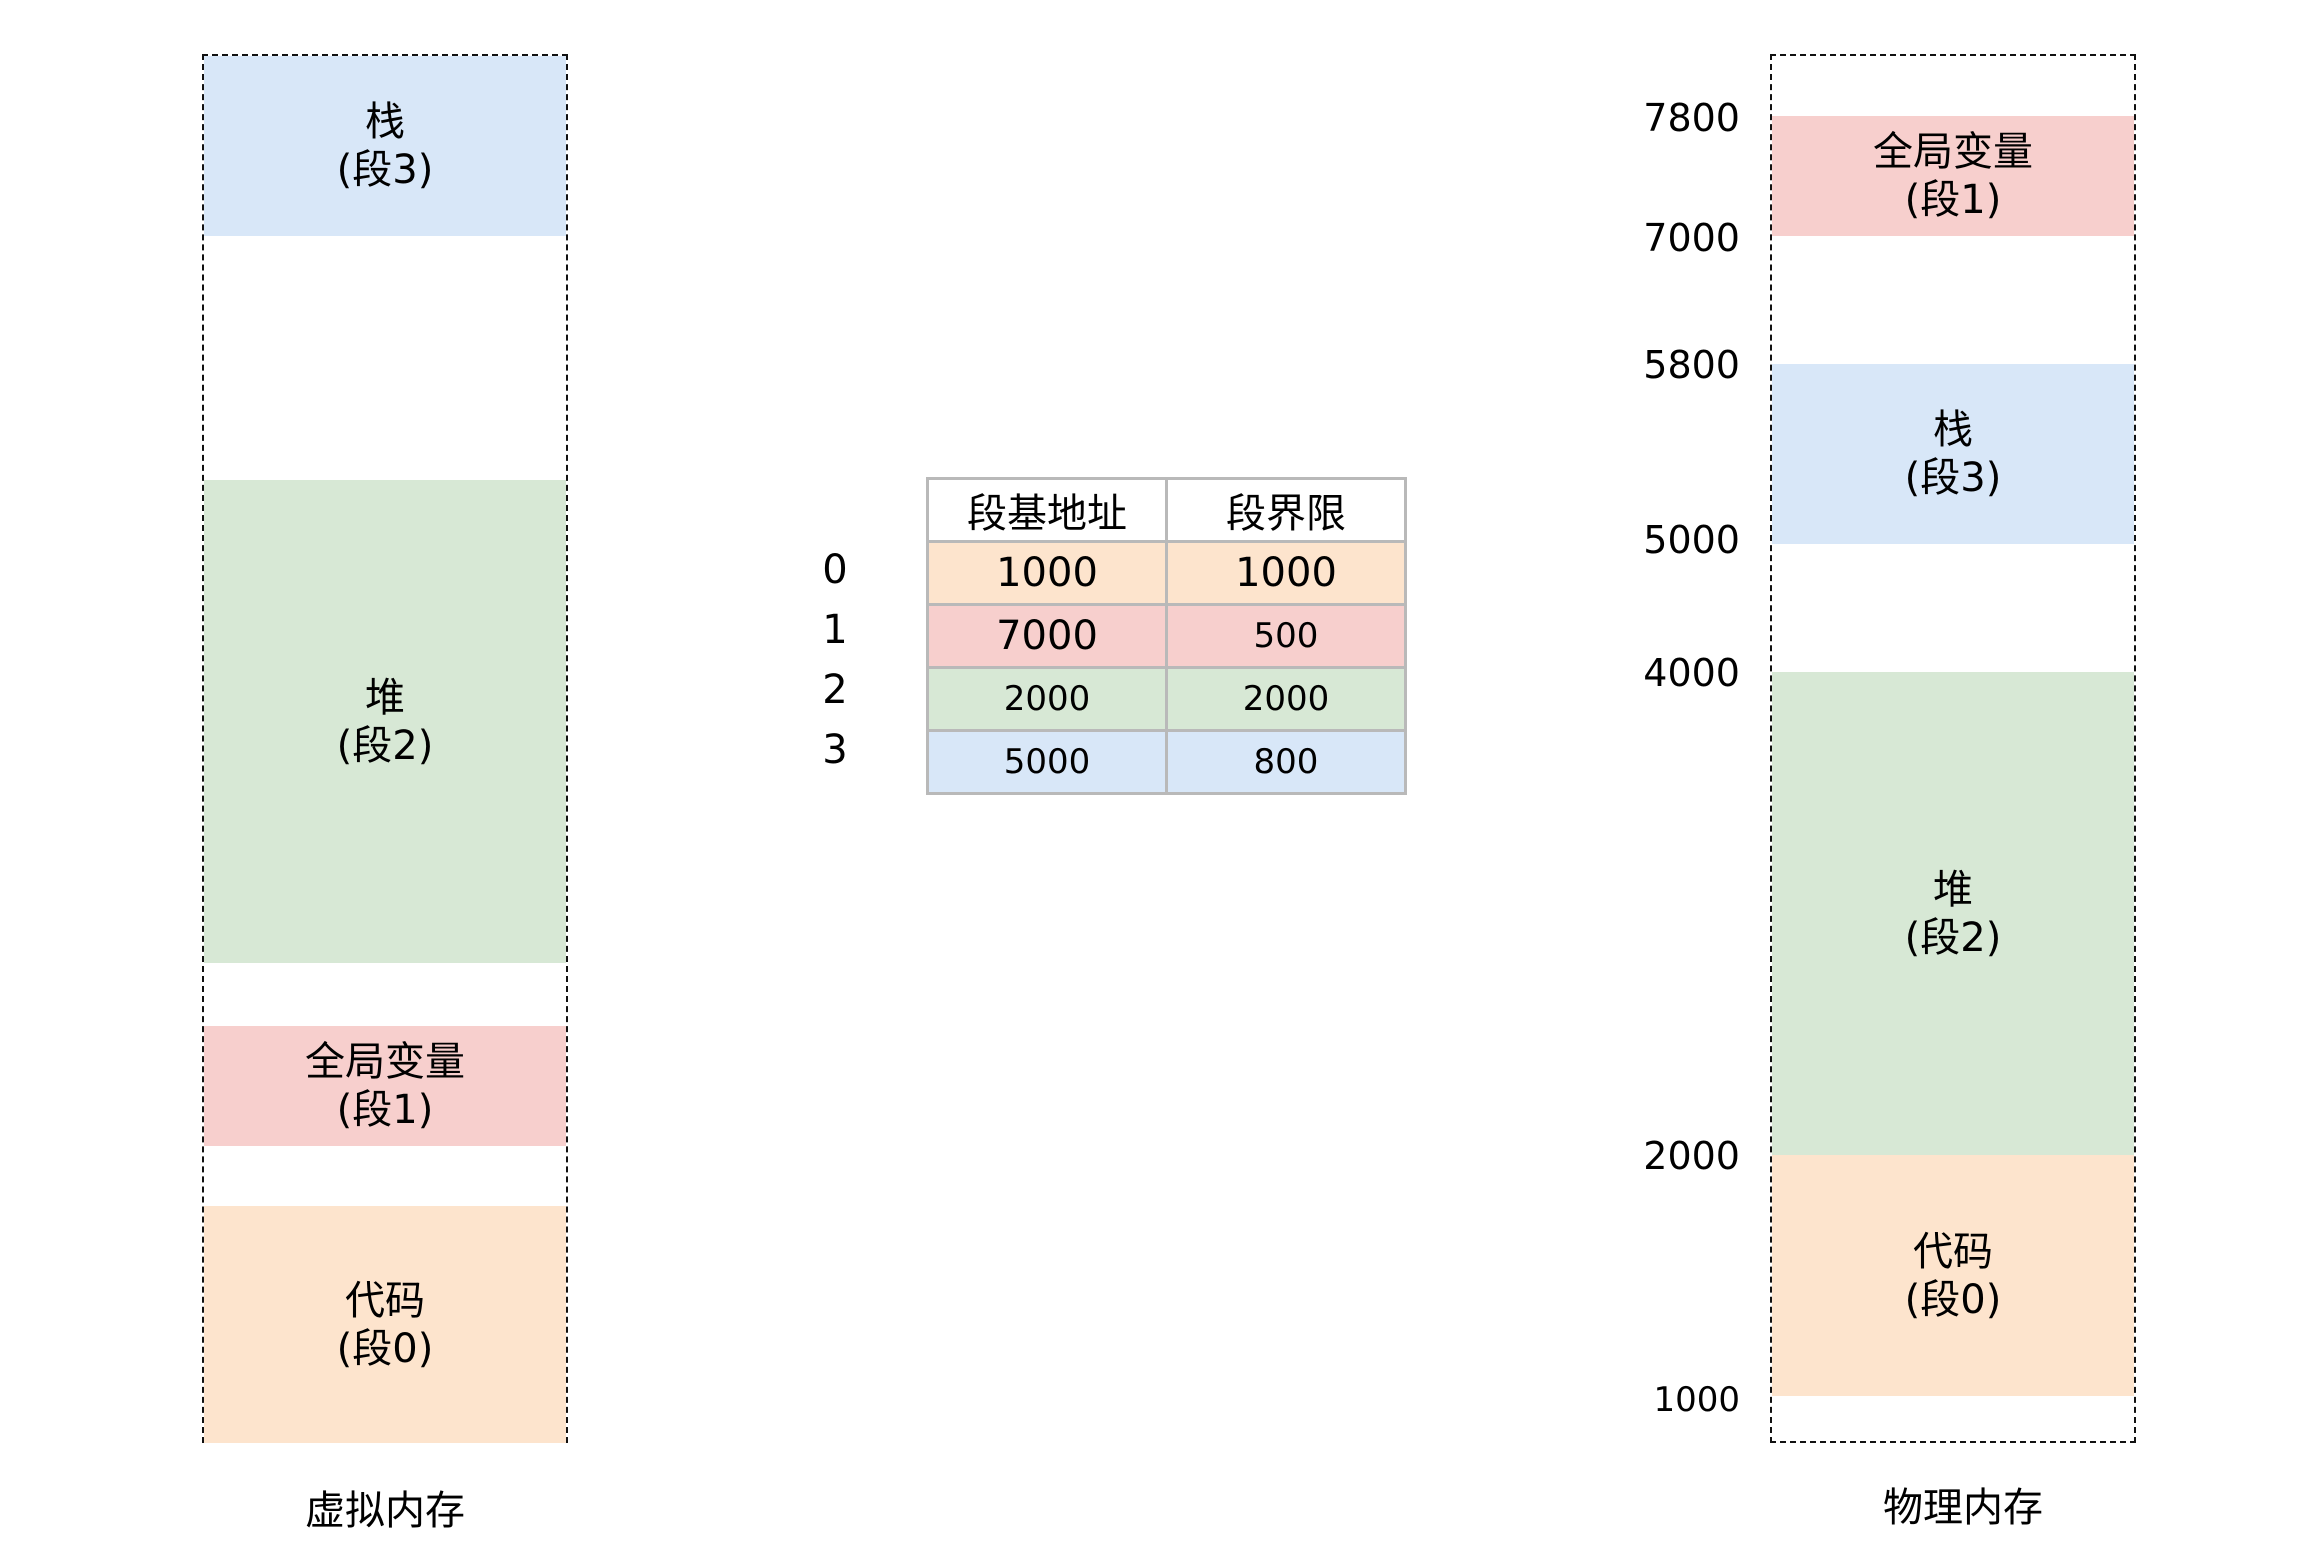 The width and height of the screenshot is (2323, 1553). Describe the element at coordinates (1047, 573) in the screenshot. I see `cell-base: 1000` at that location.